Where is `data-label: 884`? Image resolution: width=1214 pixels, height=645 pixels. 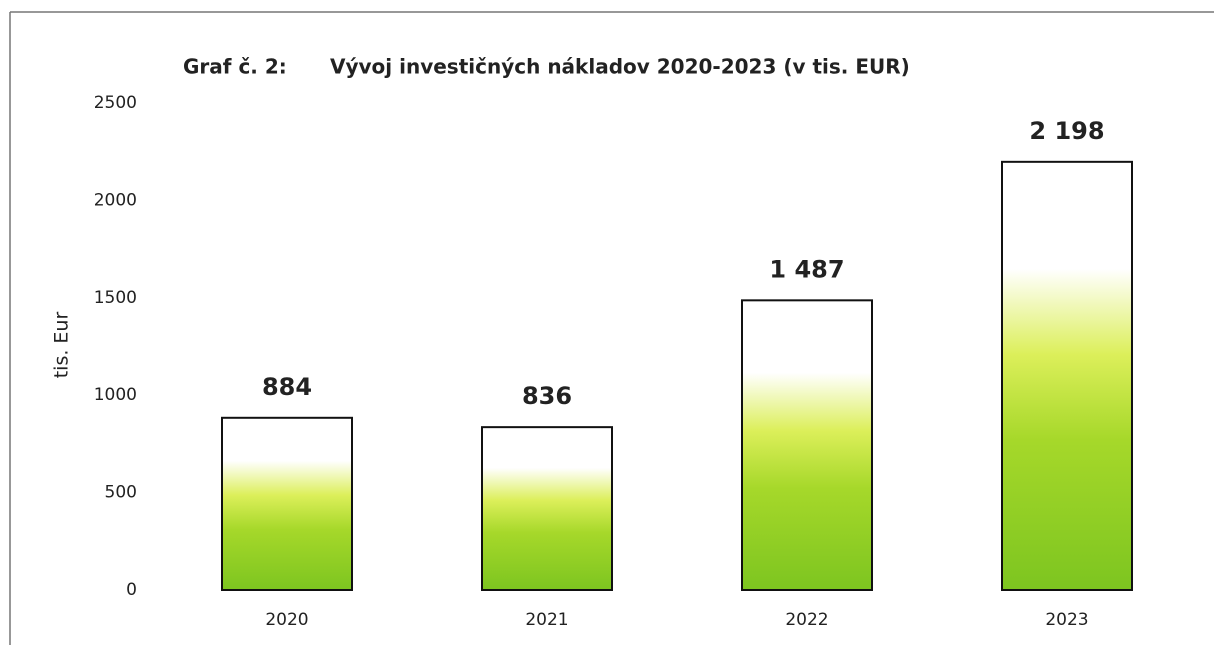 data-label: 884 is located at coordinates (287, 387).